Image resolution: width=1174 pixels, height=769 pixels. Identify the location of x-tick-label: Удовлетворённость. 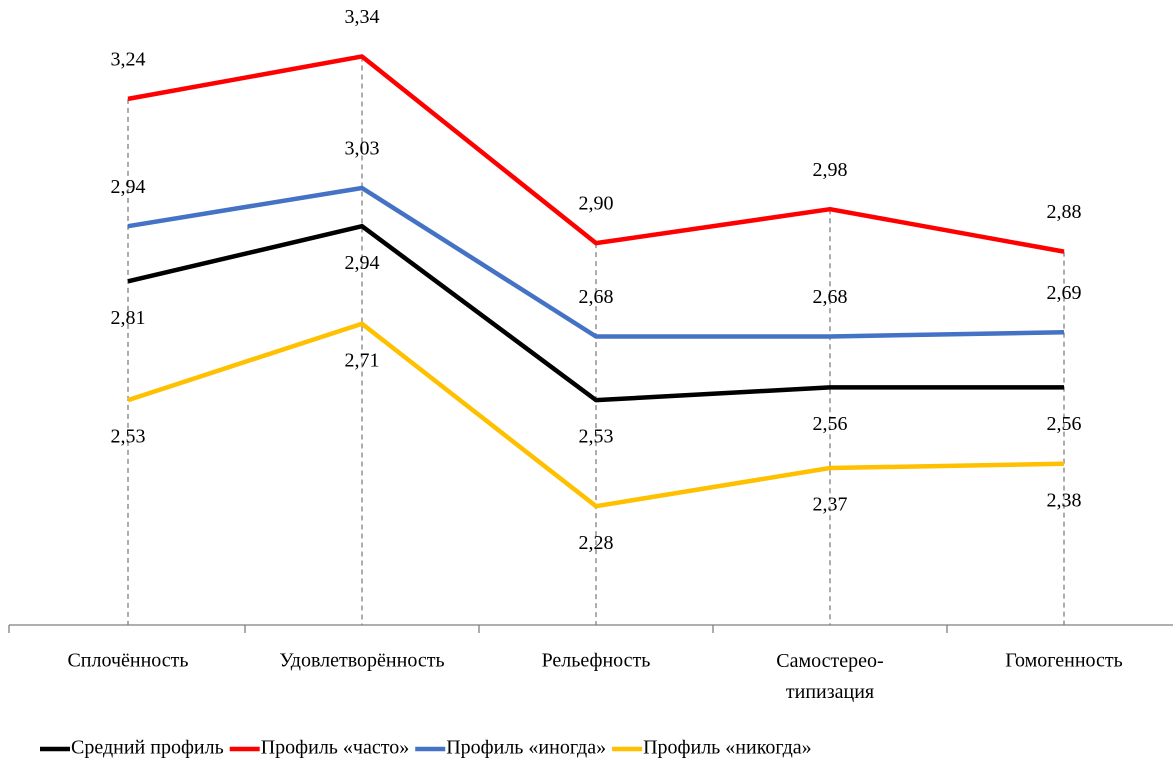
(361, 661).